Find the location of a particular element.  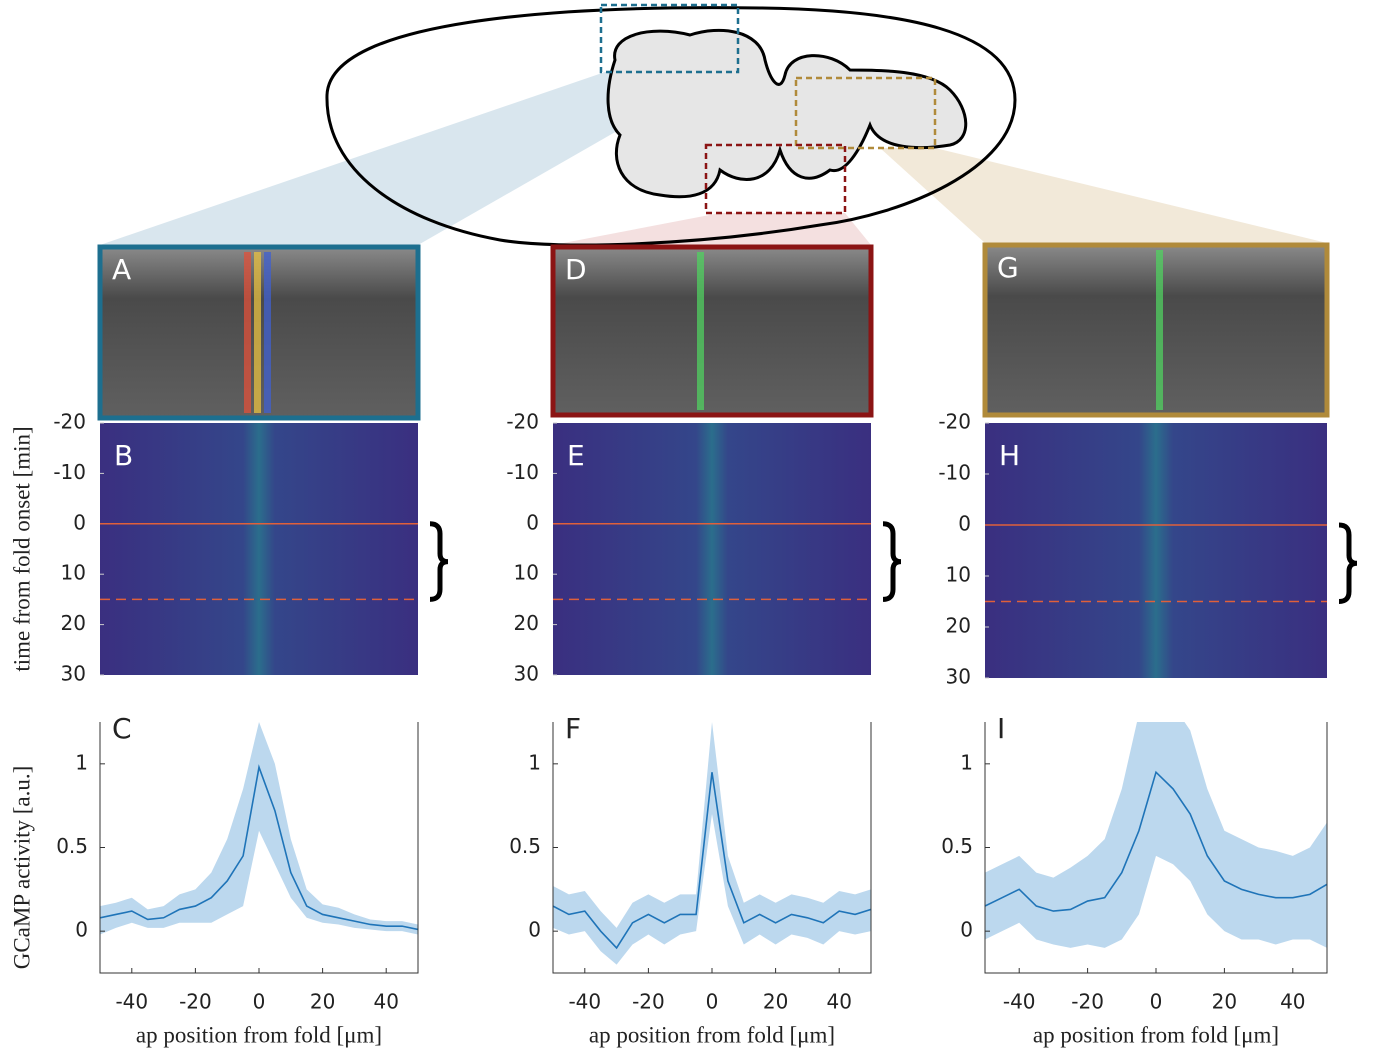

panel-label: H is located at coordinates (1009, 455).